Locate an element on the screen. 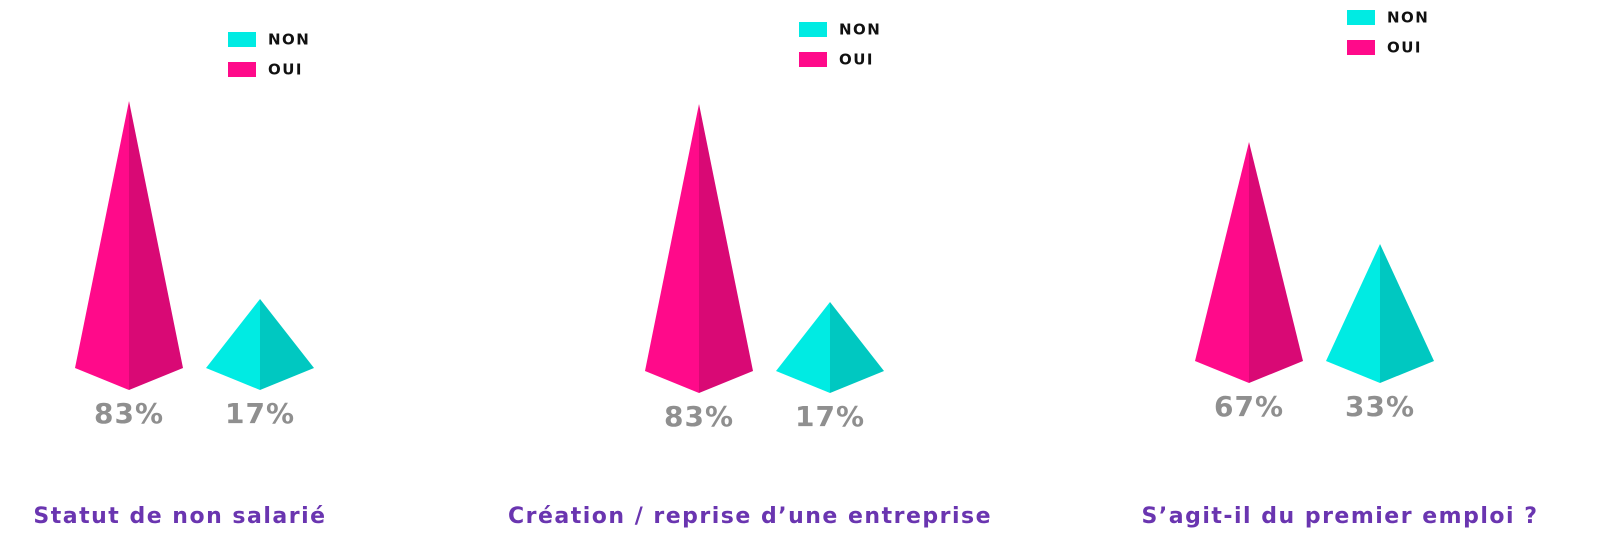  chart-title: Statut de non salarié is located at coordinates (179, 516).